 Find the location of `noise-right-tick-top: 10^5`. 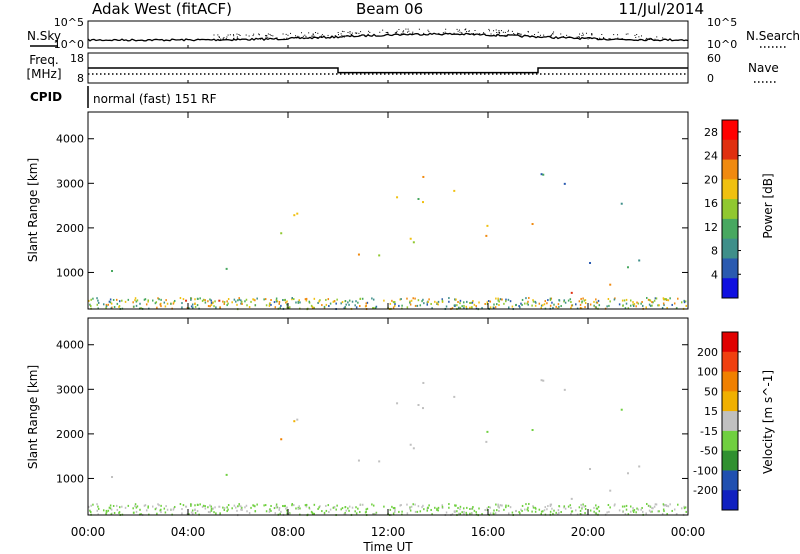

noise-right-tick-top: 10^5 is located at coordinates (722, 22).